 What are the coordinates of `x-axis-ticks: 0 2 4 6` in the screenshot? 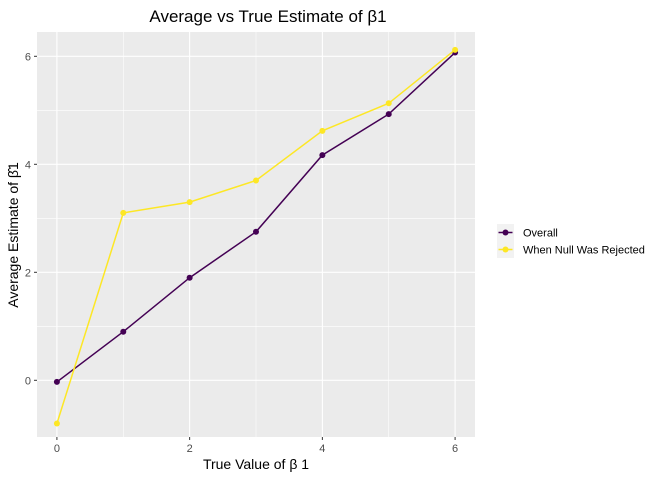 It's located at (256, 446).